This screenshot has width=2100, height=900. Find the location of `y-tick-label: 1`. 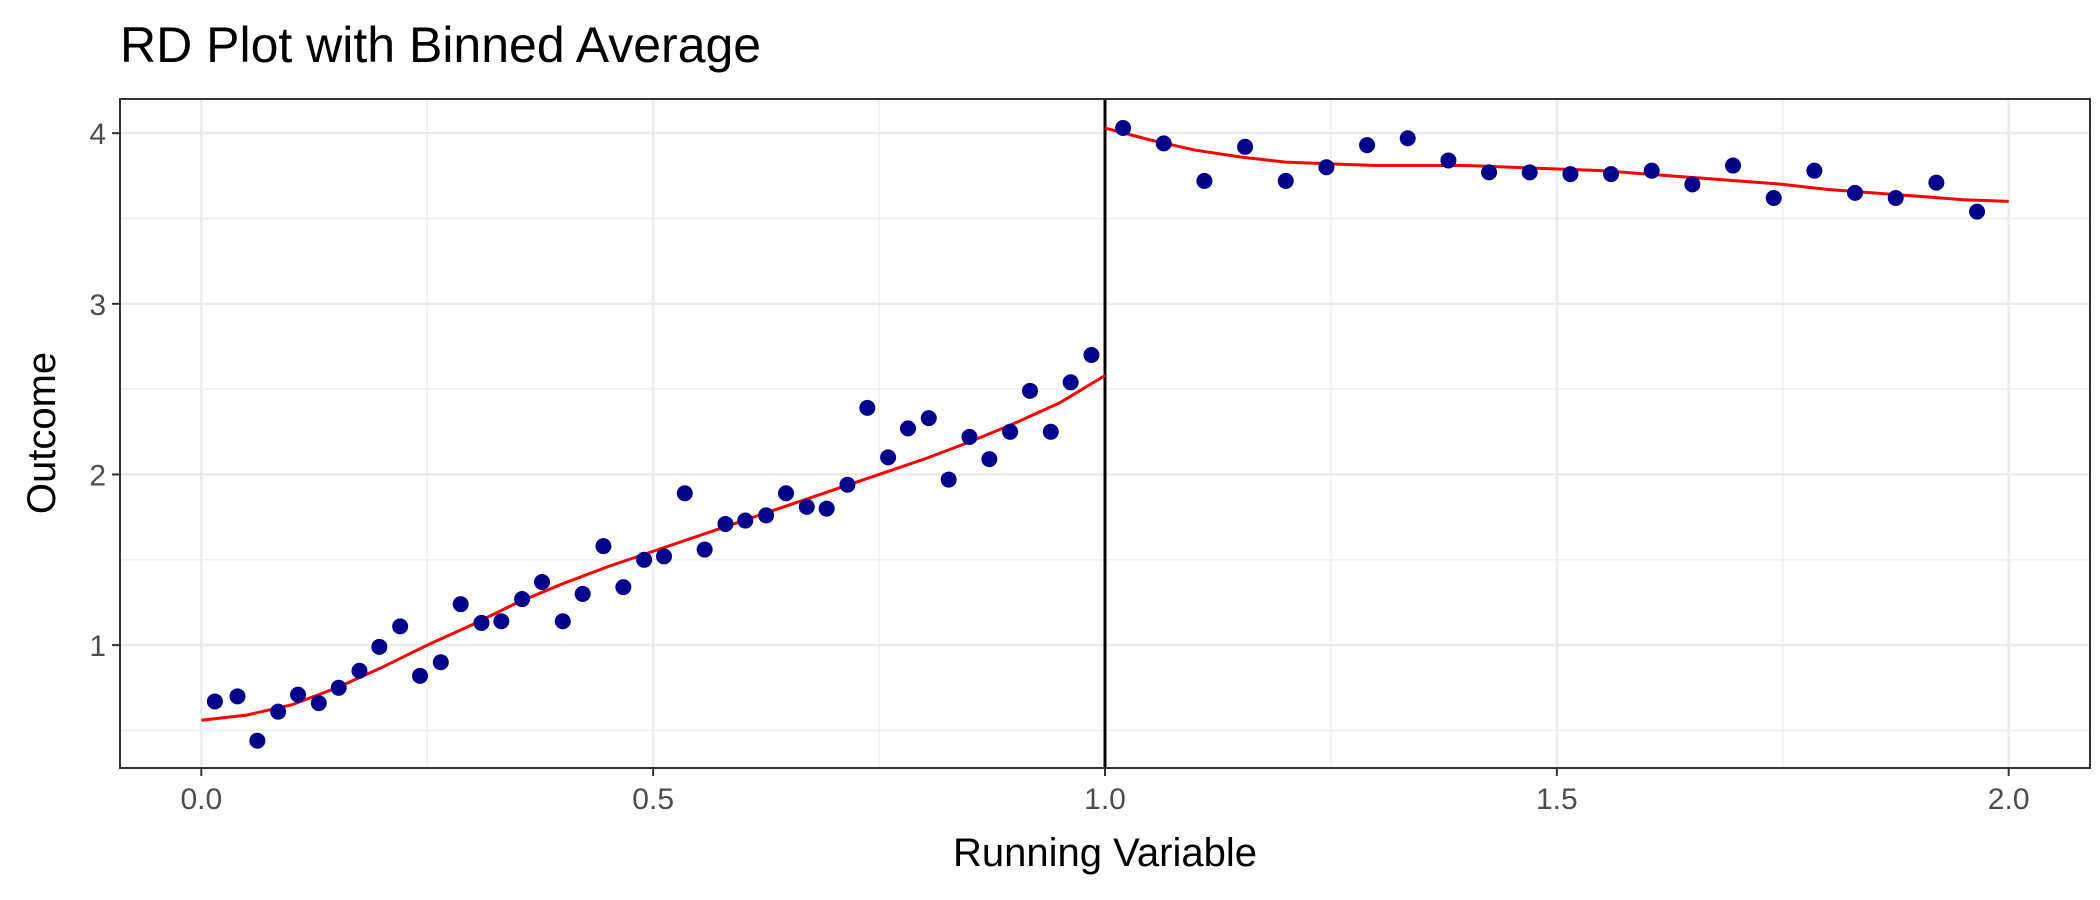

y-tick-label: 1 is located at coordinates (97, 646).